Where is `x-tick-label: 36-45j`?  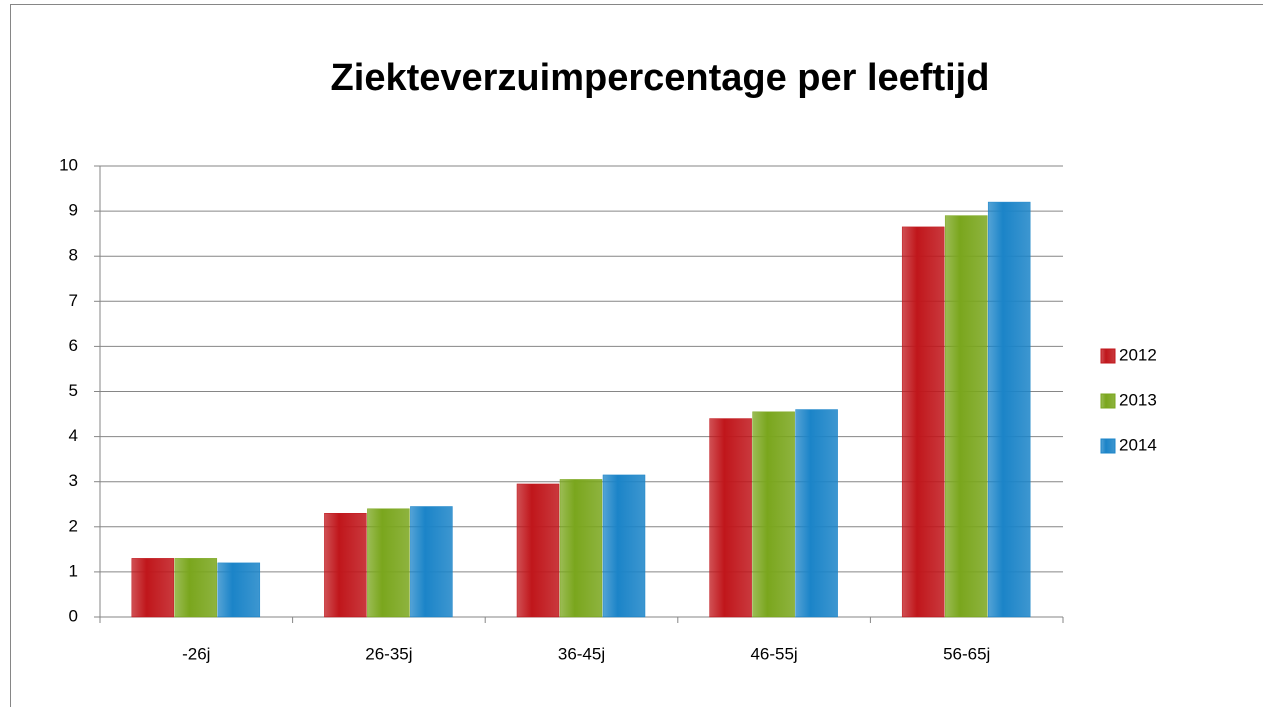
x-tick-label: 36-45j is located at coordinates (581, 653).